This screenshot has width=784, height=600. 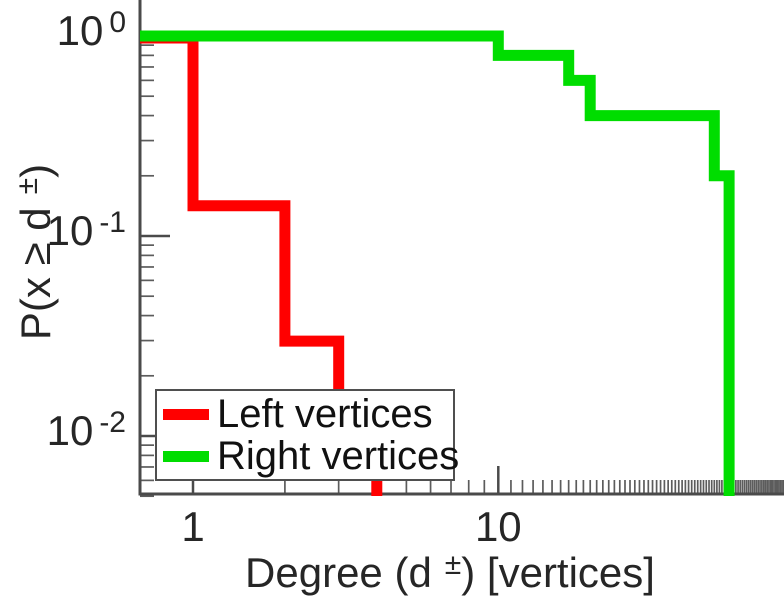 What do you see at coordinates (498, 526) in the screenshot?
I see `x-tick-label-10: 10` at bounding box center [498, 526].